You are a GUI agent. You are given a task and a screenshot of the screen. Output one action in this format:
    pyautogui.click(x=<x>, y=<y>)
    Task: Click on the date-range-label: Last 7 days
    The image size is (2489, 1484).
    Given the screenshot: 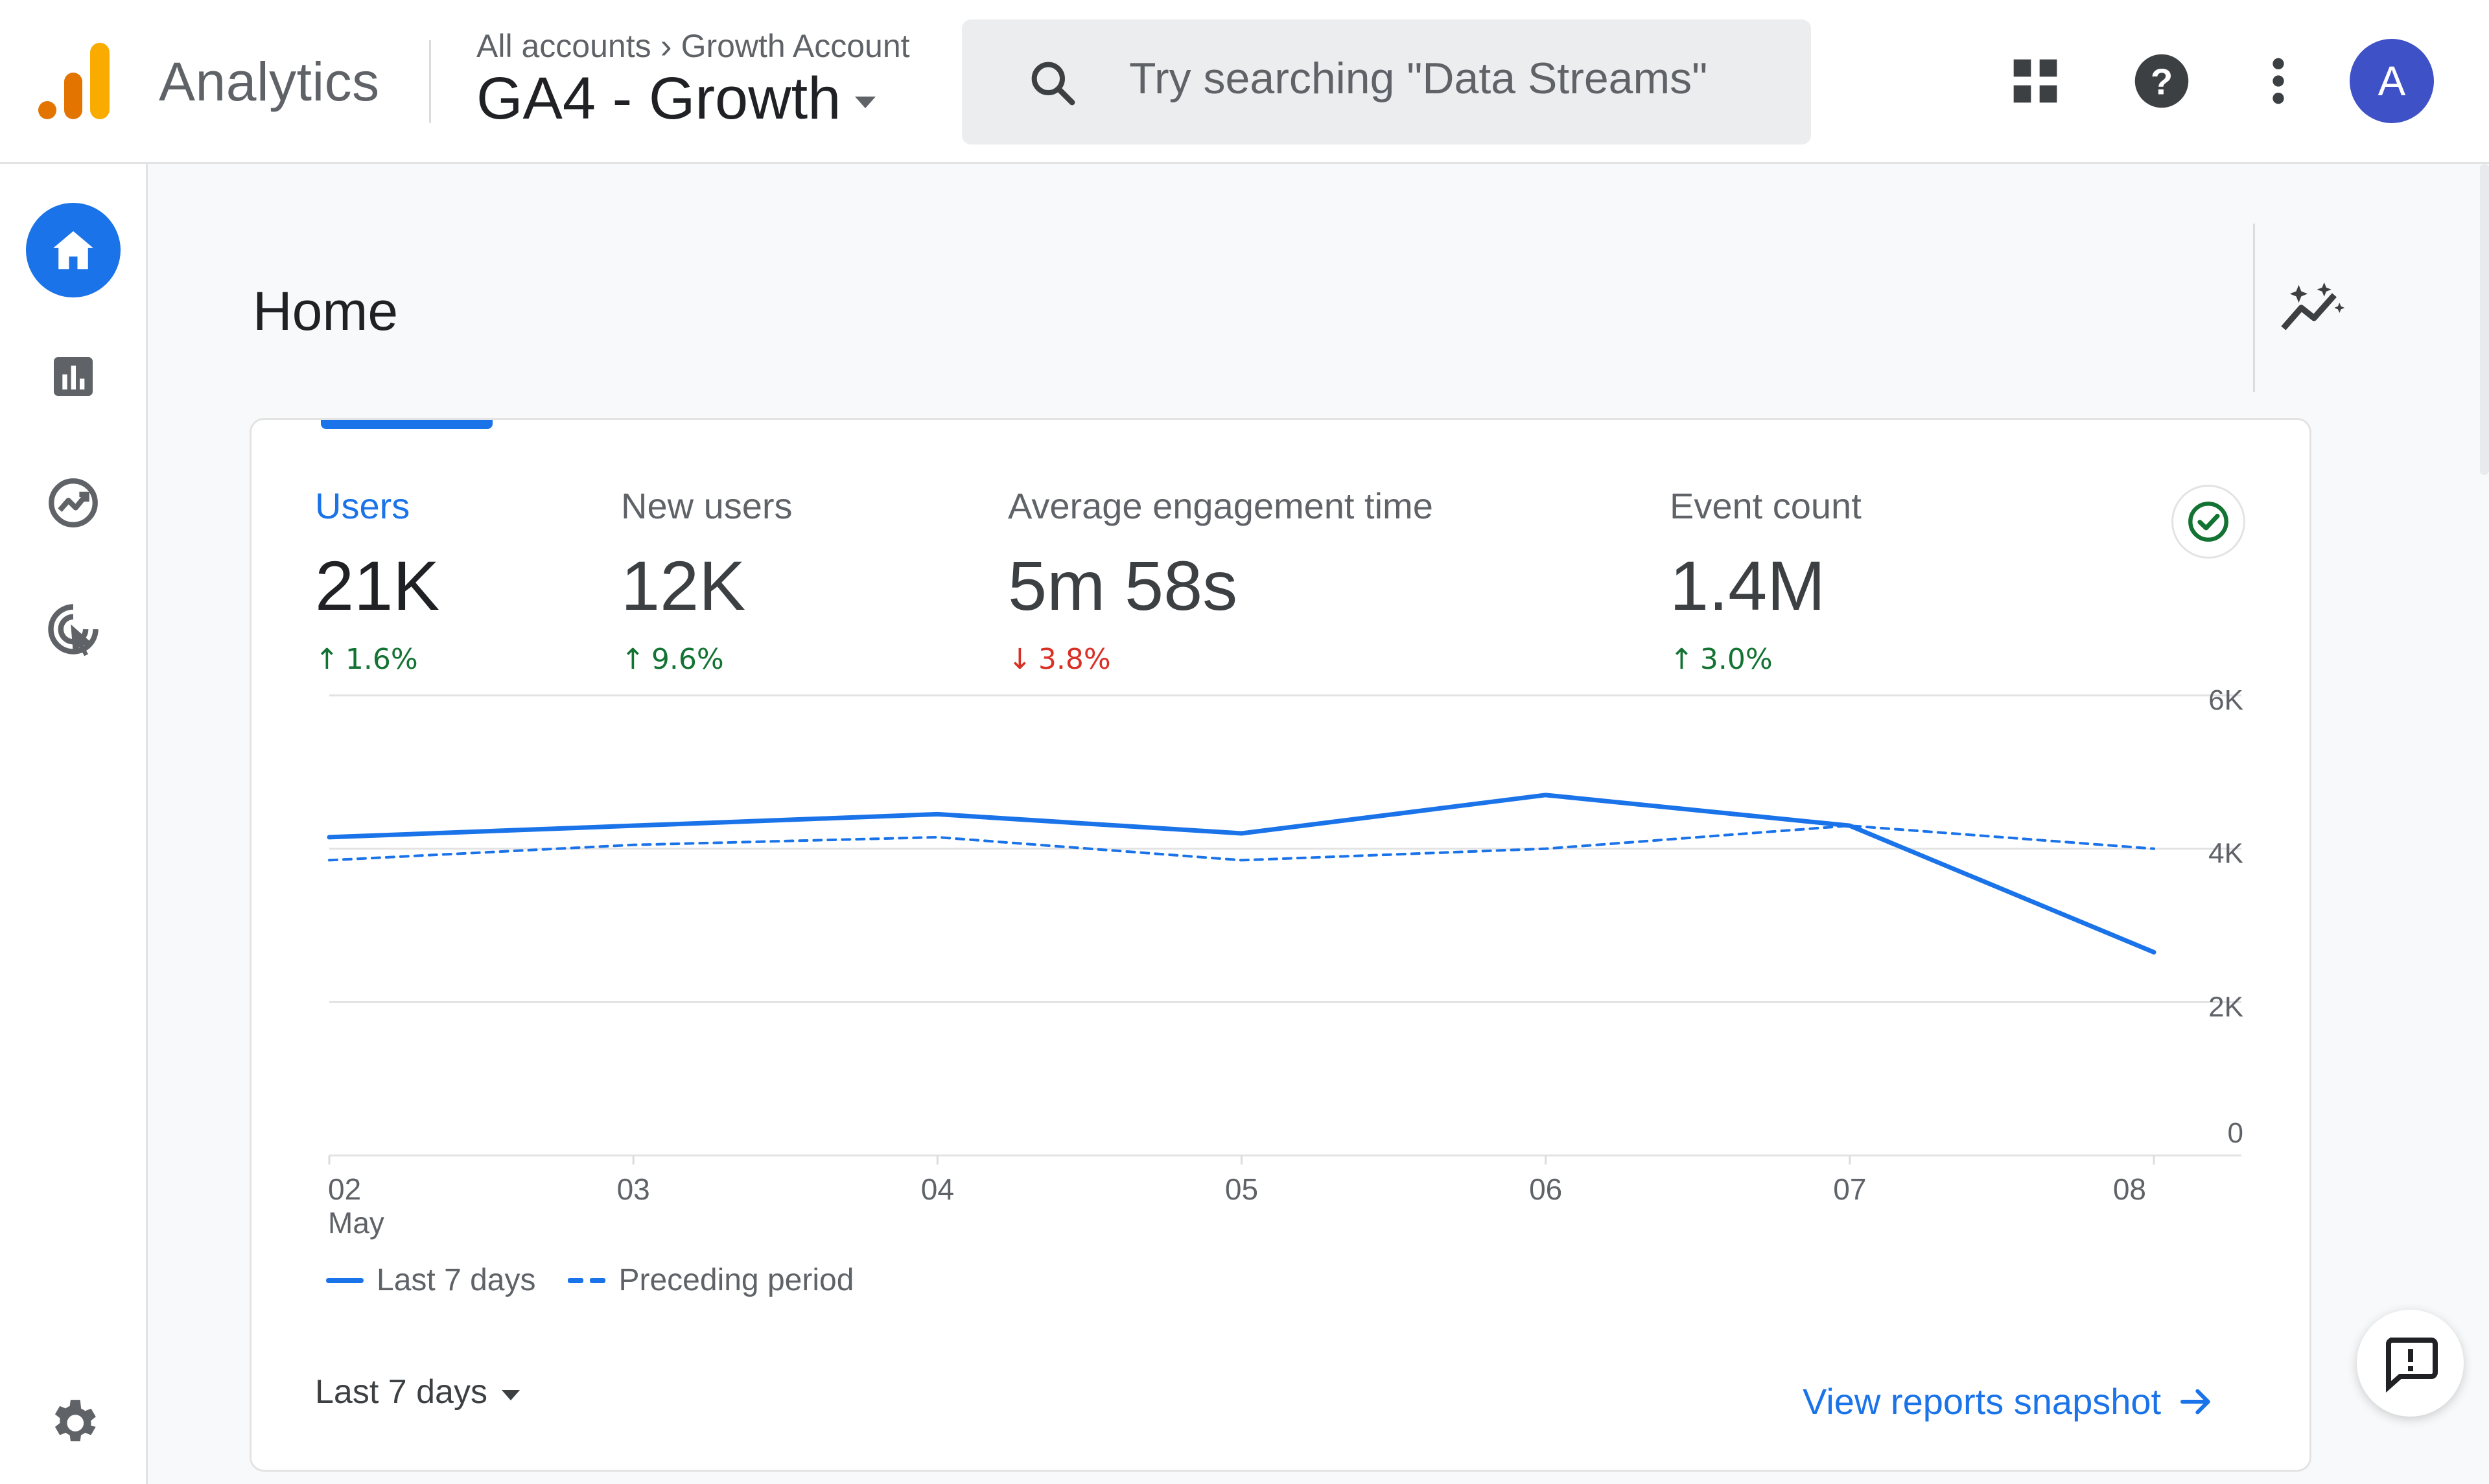 What is the action you would take?
    pyautogui.click(x=401, y=1392)
    